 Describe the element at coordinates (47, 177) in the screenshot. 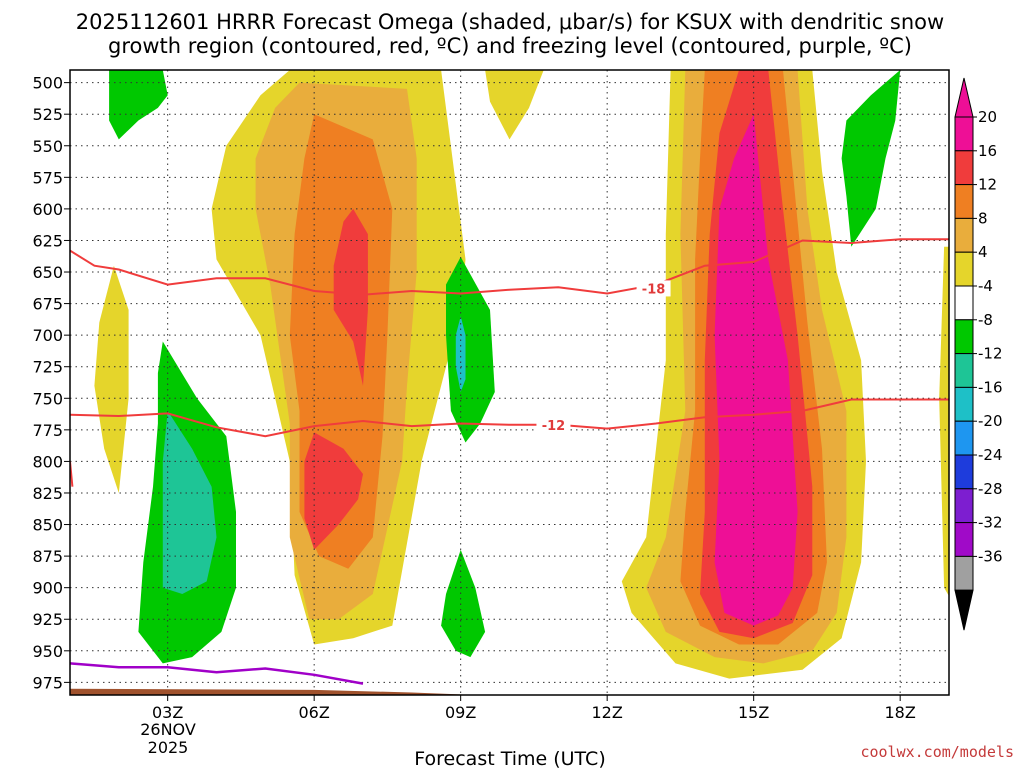

I see `y-tick-label-575: 575` at that location.